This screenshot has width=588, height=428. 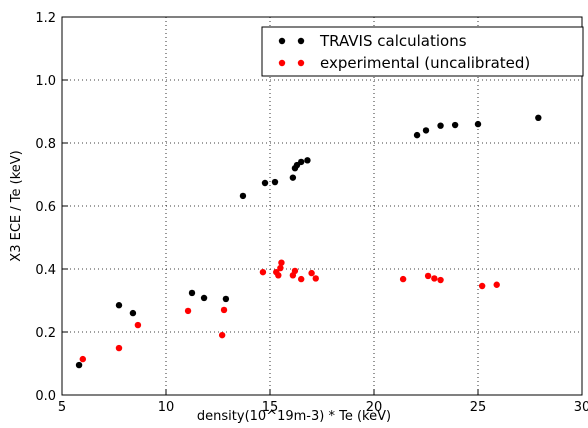 What do you see at coordinates (581, 407) in the screenshot?
I see `x-tick-label: 30` at bounding box center [581, 407].